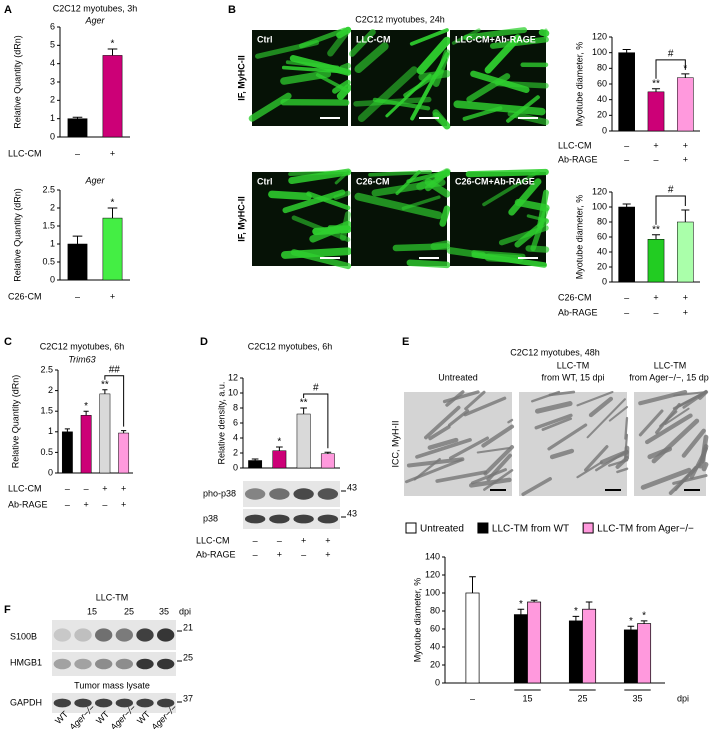 The height and width of the screenshot is (729, 709). Describe the element at coordinates (578, 312) in the screenshot. I see `row-label: Ab-RAGE` at that location.